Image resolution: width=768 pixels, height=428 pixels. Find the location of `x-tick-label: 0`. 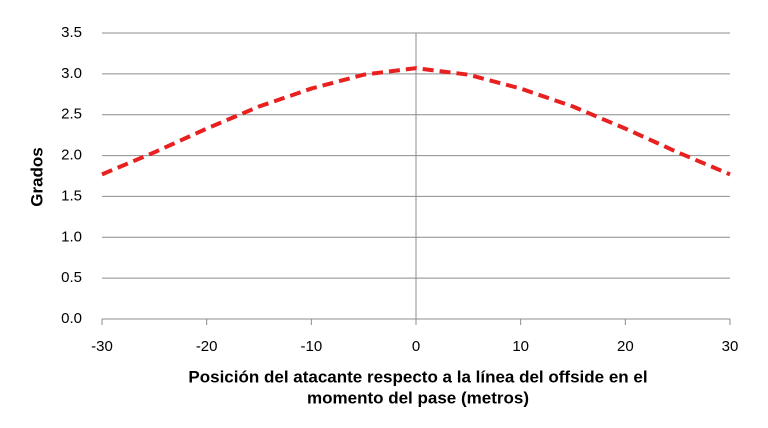

x-tick-label: 0 is located at coordinates (416, 346).